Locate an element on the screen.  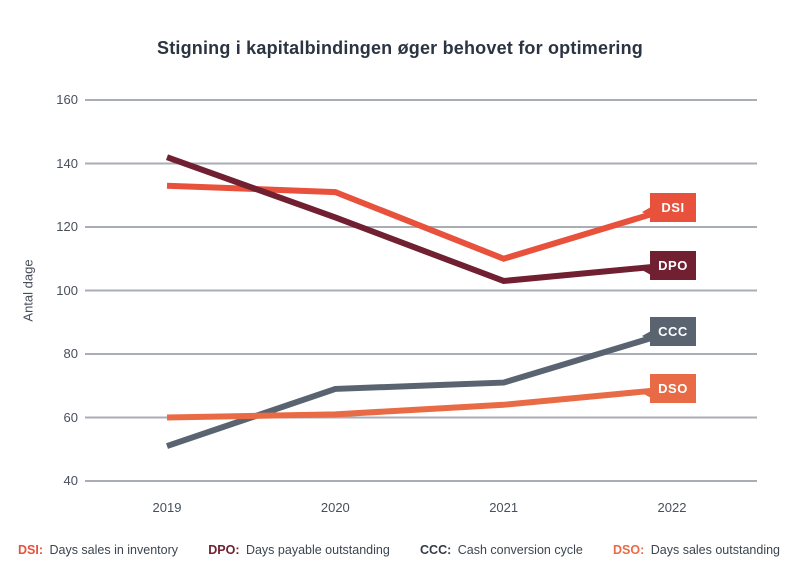
x-tick-label: 2020 is located at coordinates (335, 507).